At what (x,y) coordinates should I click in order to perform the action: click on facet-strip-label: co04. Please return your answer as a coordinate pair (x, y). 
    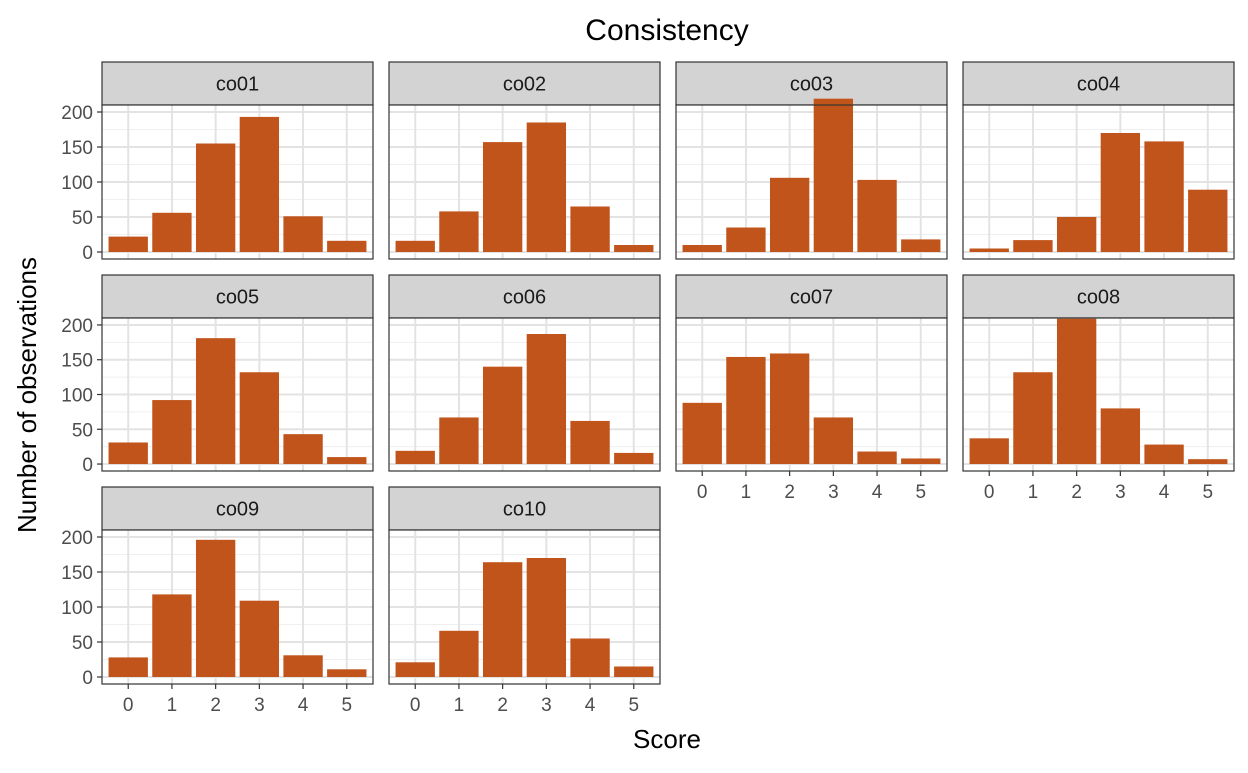
    Looking at the image, I should click on (1098, 85).